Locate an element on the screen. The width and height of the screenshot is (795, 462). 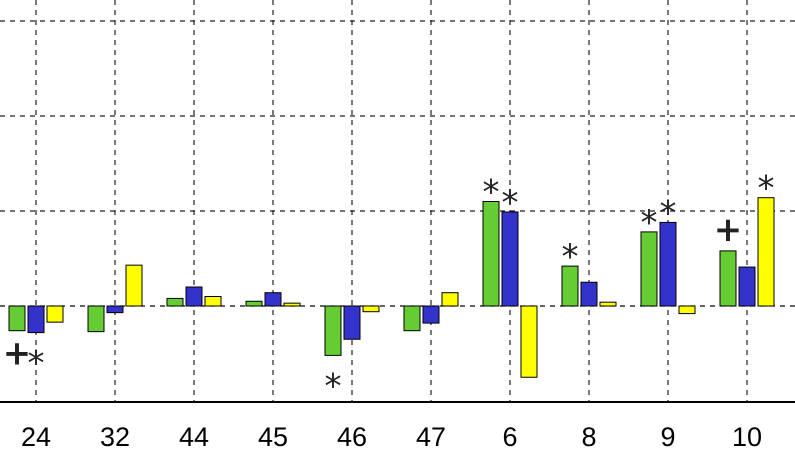
x-tick-label-9: 9 is located at coordinates (667, 437).